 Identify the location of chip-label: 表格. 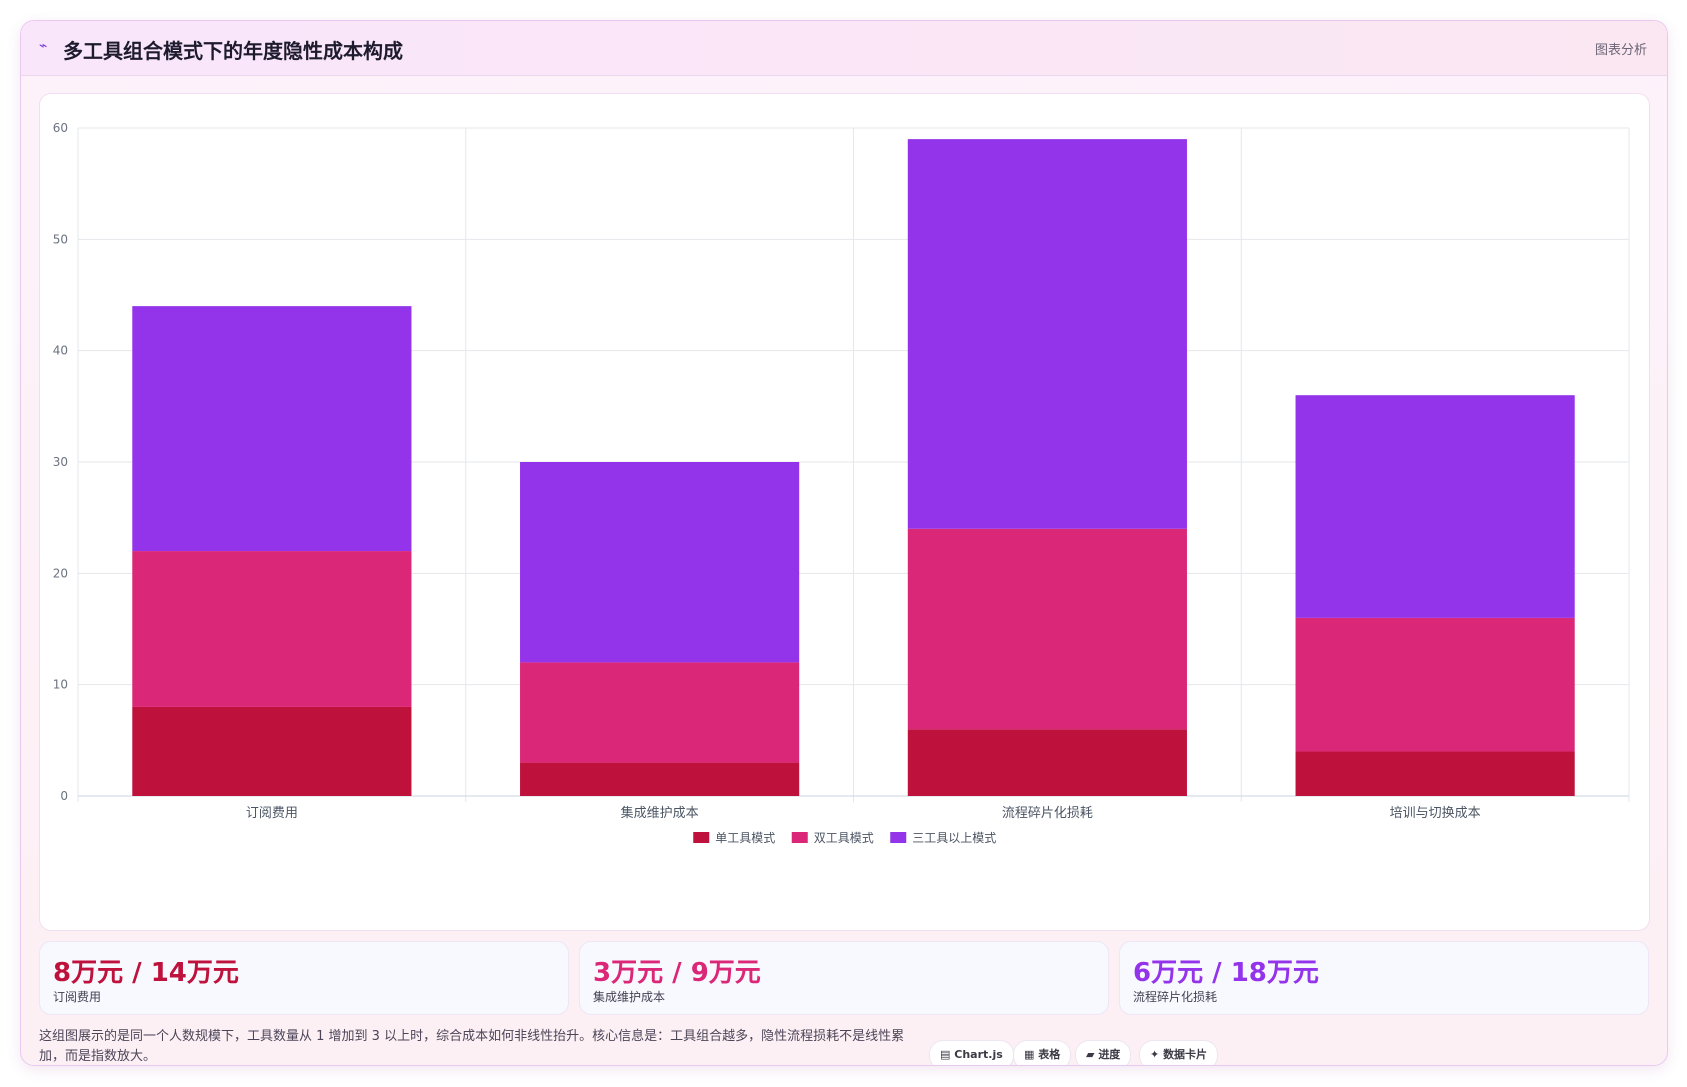
(1049, 1054).